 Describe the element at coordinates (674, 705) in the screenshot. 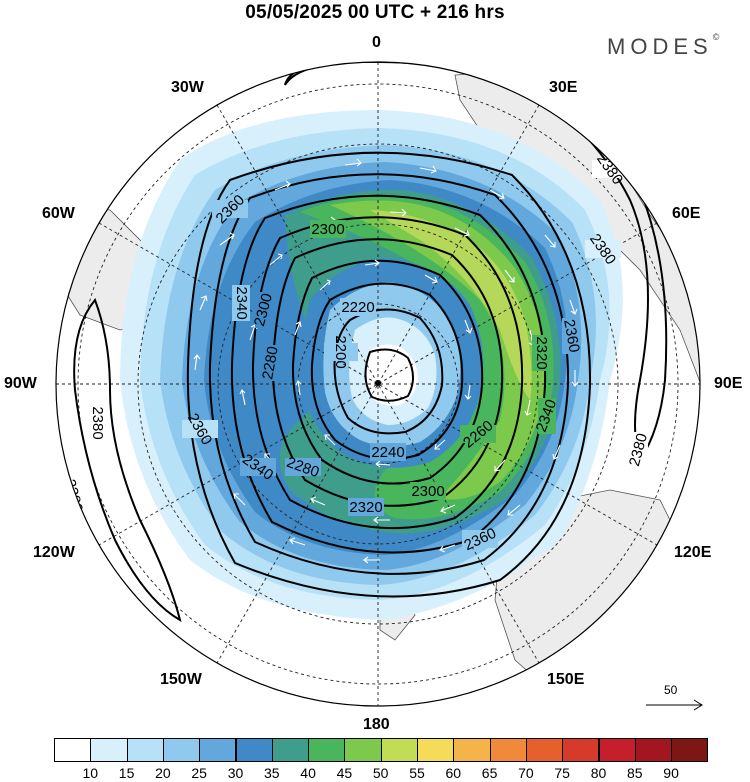

I see `wind-reference-arrow` at that location.